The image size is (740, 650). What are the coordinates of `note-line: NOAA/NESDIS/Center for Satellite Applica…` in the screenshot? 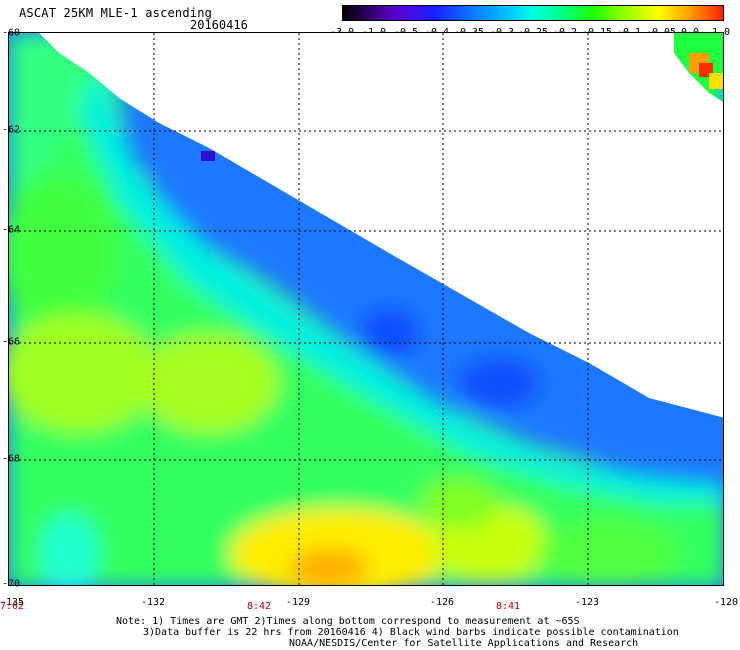 It's located at (464, 643).